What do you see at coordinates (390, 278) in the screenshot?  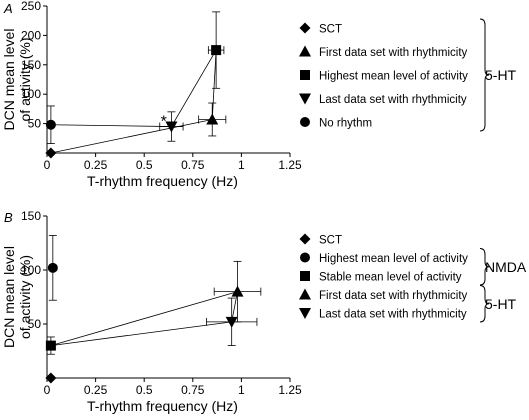 I see `legend-label: Stable mean level of activity` at bounding box center [390, 278].